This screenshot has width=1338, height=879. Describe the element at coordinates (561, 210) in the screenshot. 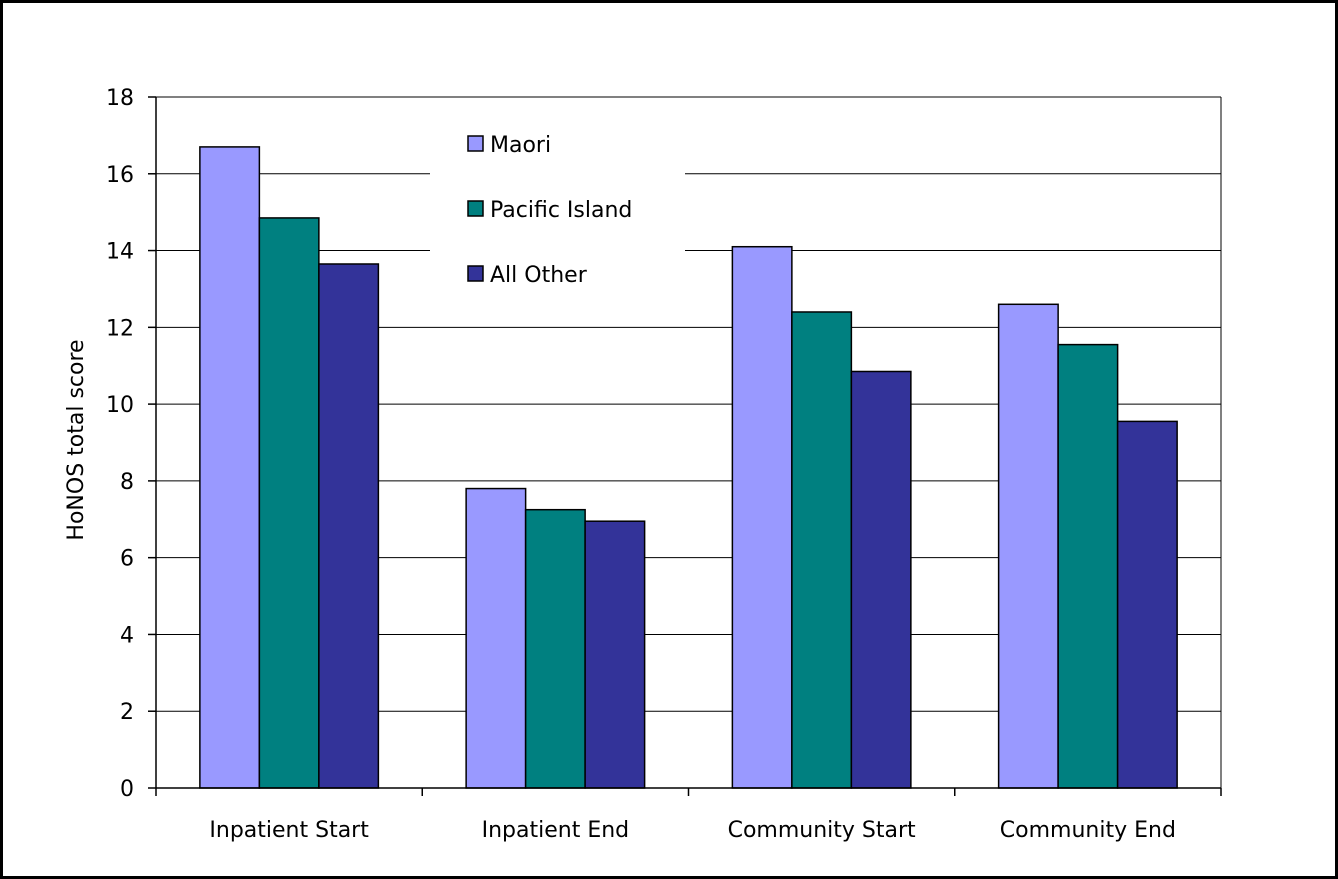

I see `legend-label: Pacific Island` at that location.